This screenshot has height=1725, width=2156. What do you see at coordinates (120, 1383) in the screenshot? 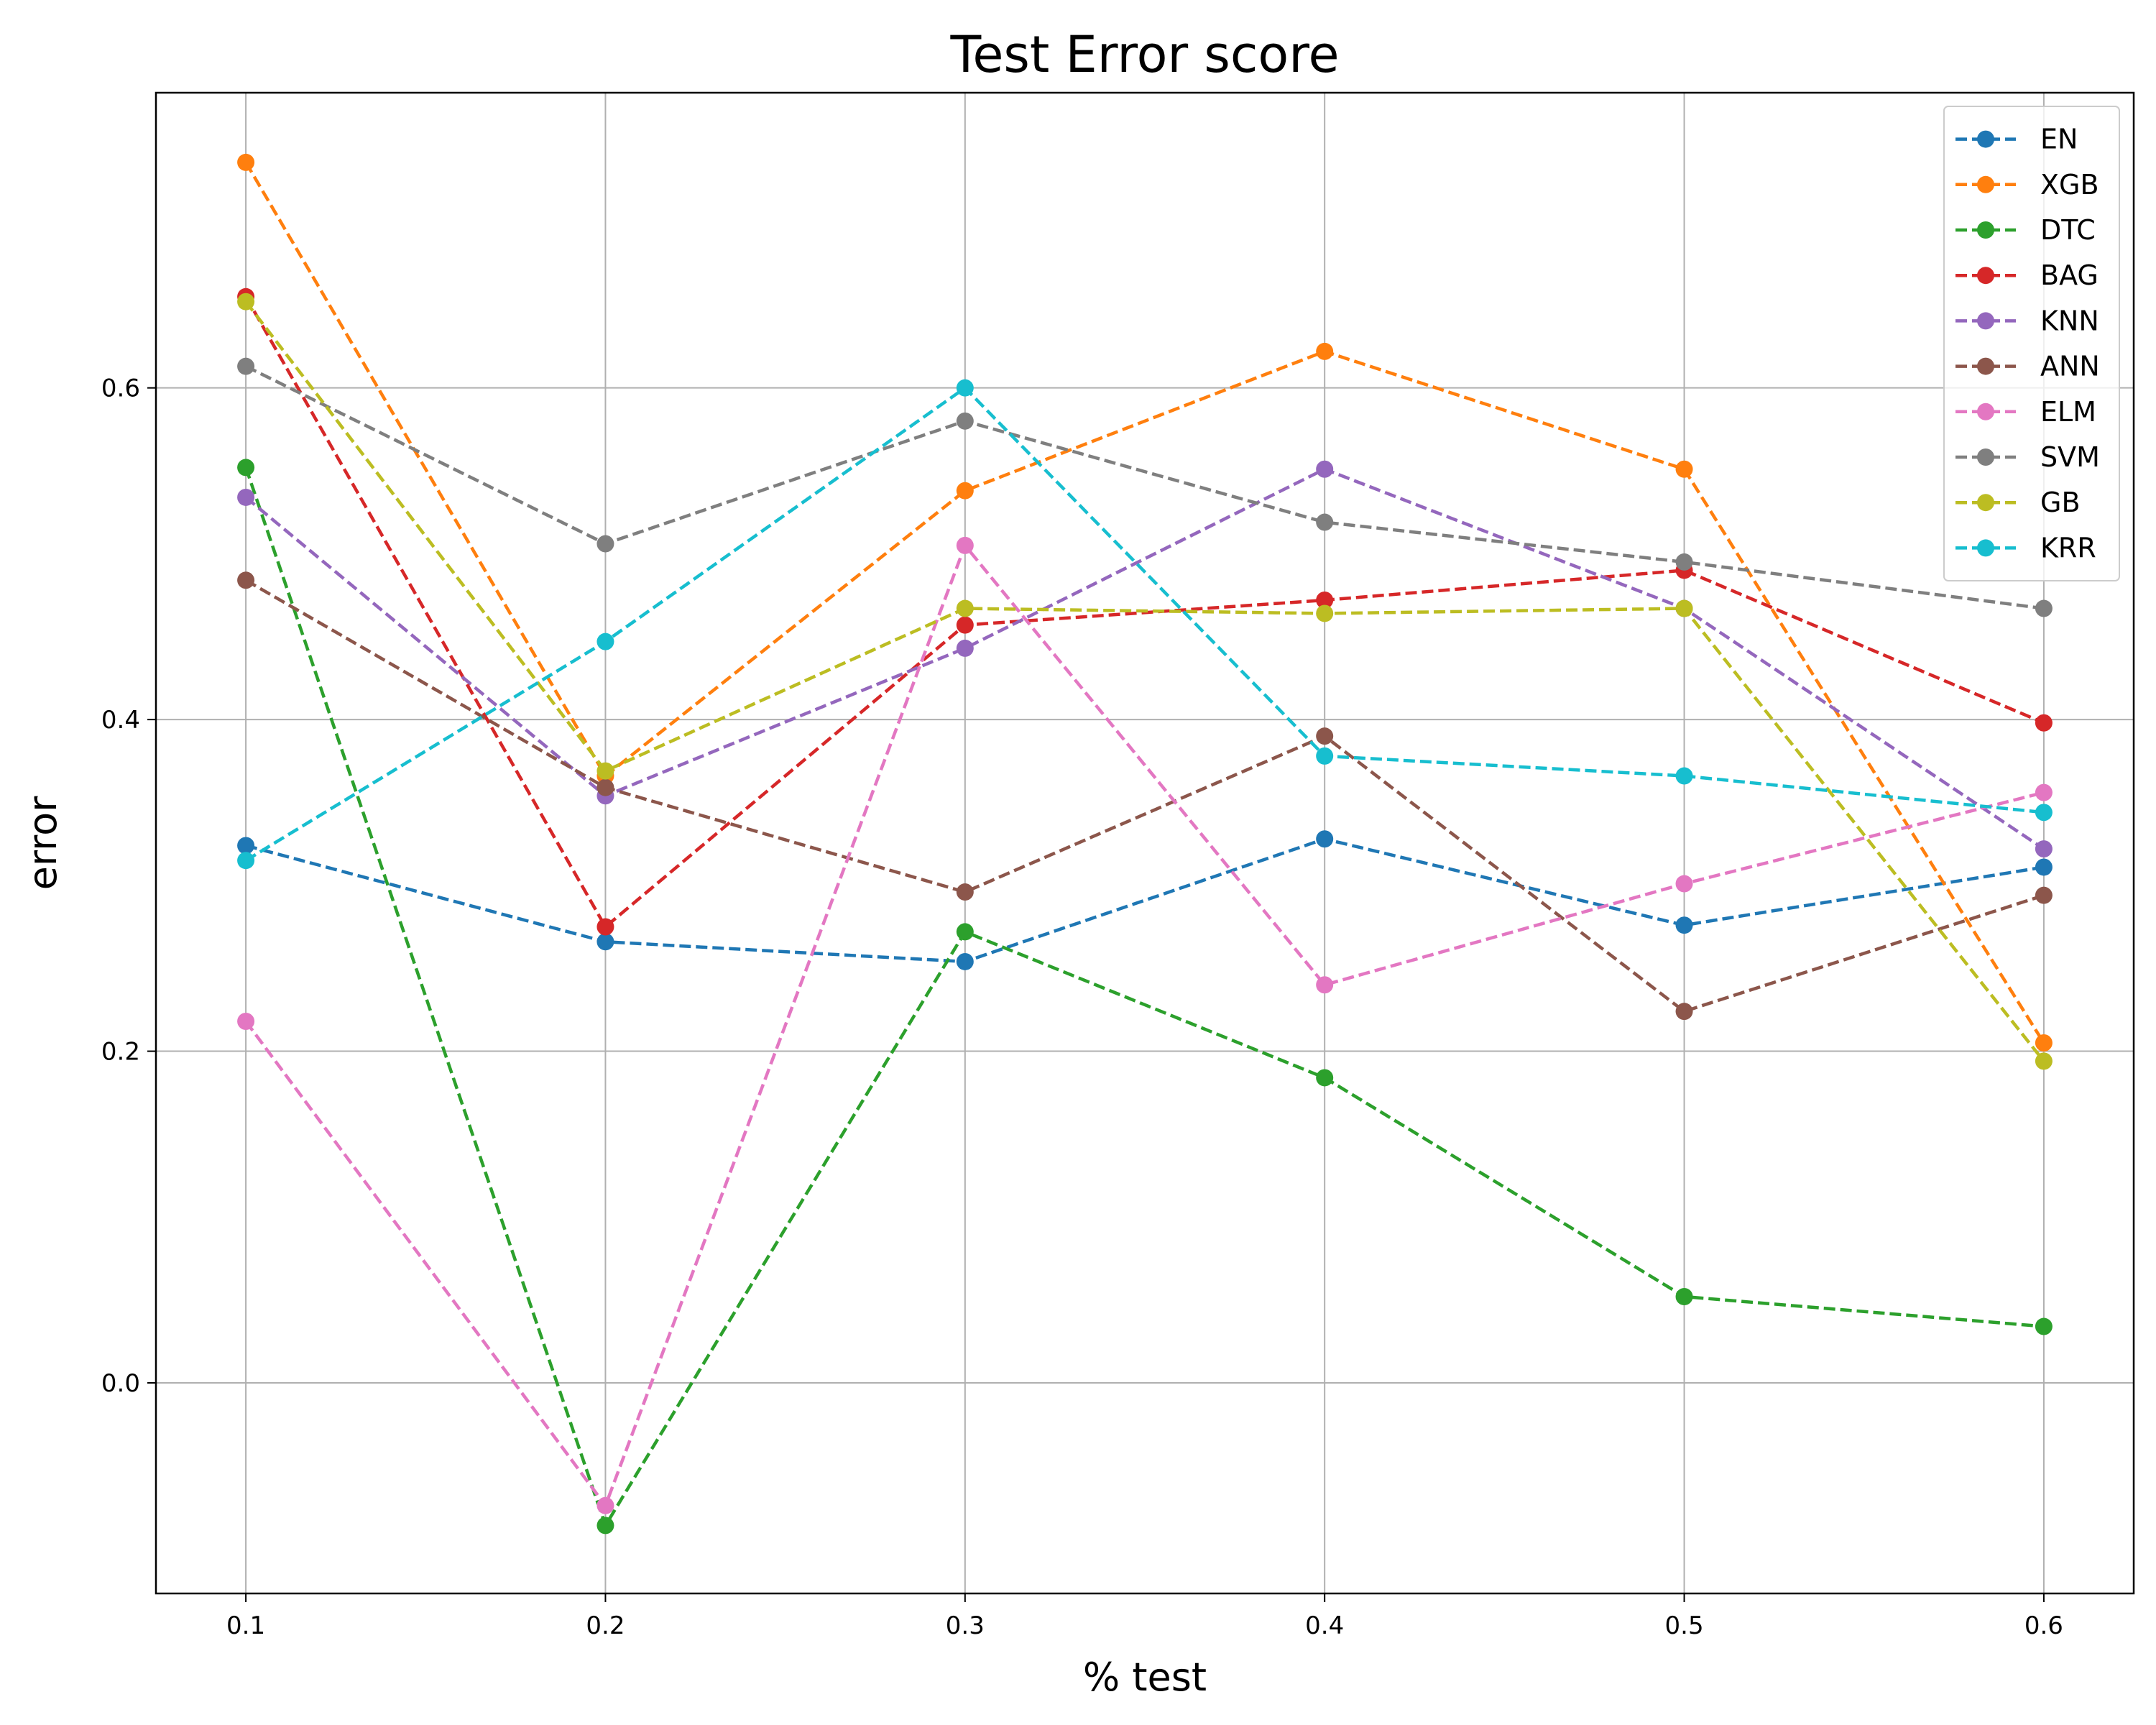
I see `y-tick-label: 0.0` at bounding box center [120, 1383].